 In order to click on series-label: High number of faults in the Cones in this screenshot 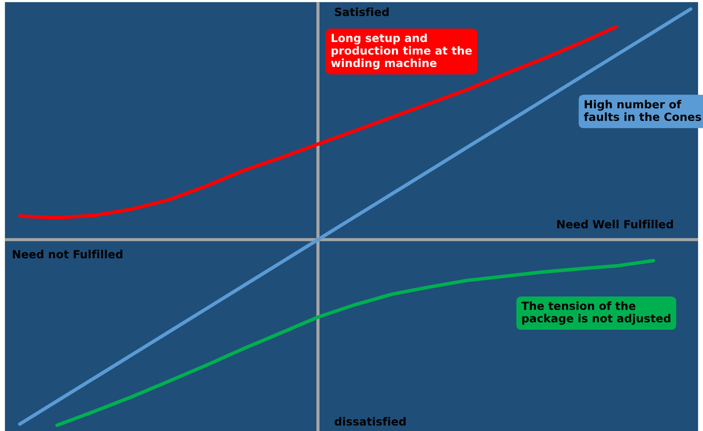, I will do `click(643, 110)`.